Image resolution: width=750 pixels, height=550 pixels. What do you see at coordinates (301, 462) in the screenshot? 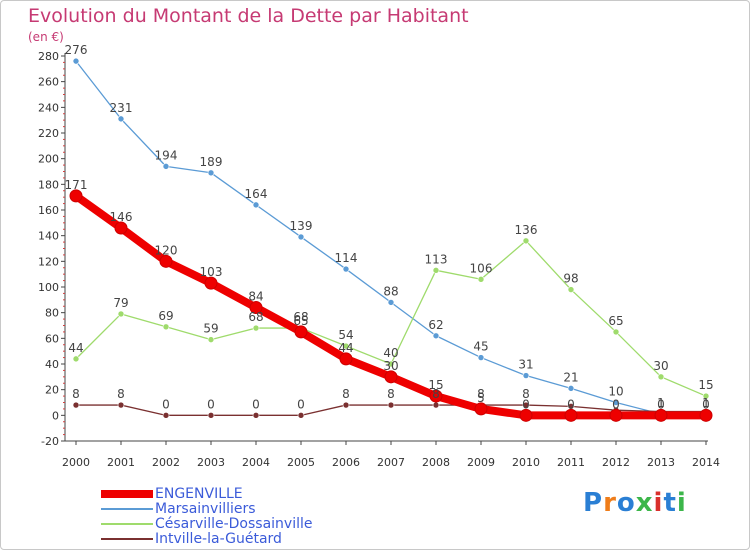
I see `x-tick-label: 2005` at bounding box center [301, 462].